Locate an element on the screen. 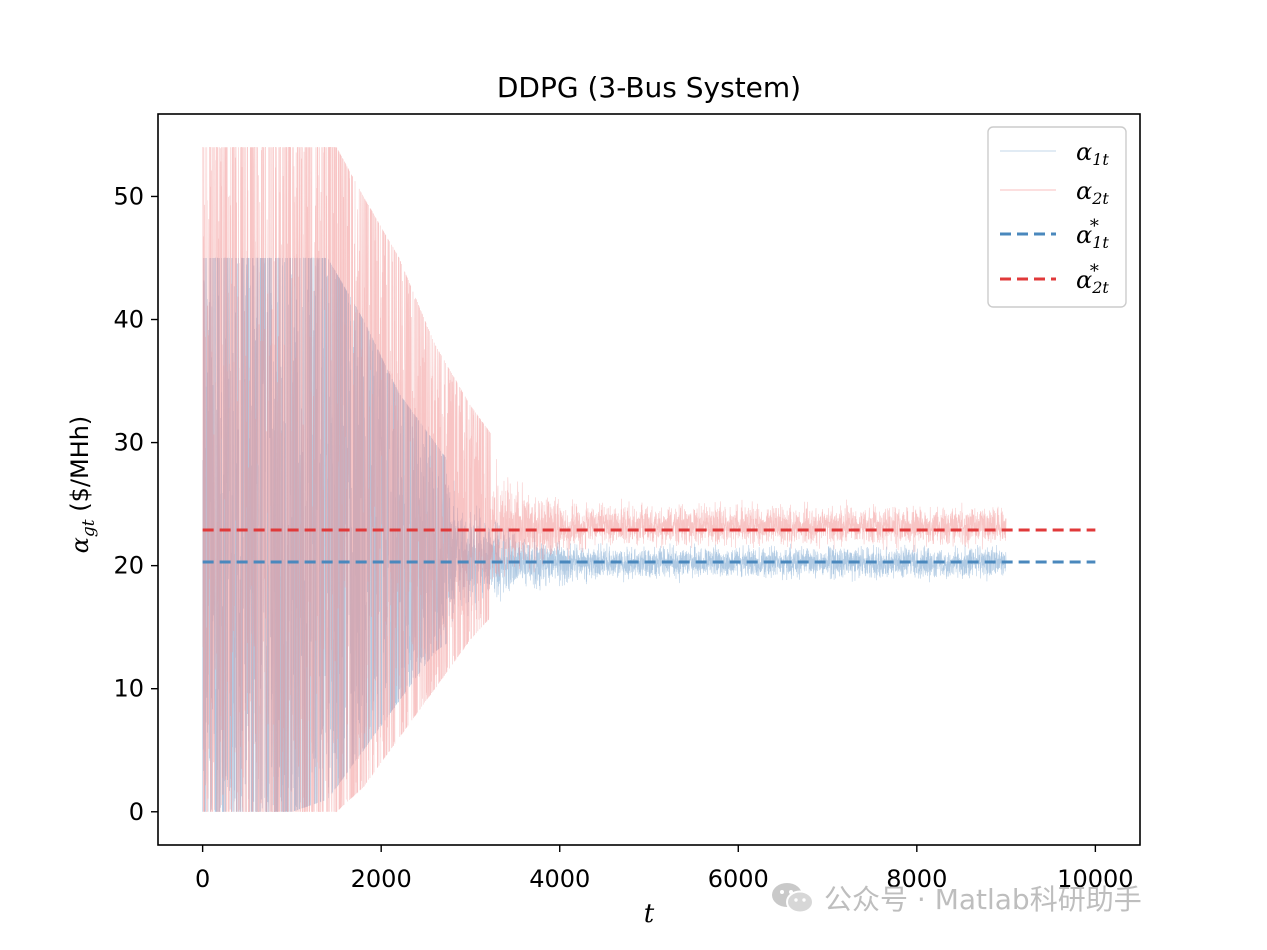  y-tick-label: 50 is located at coordinates (128, 196).